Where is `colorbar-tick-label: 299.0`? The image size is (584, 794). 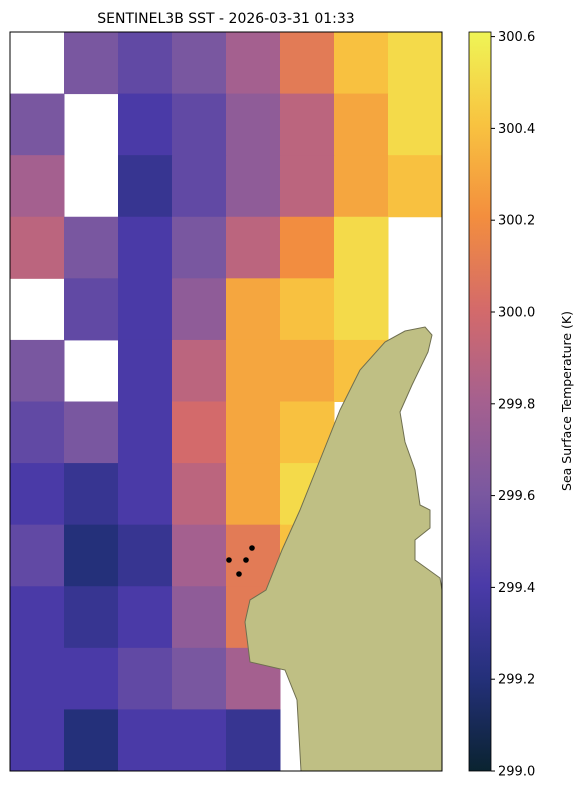 colorbar-tick-label: 299.0 is located at coordinates (516, 772).